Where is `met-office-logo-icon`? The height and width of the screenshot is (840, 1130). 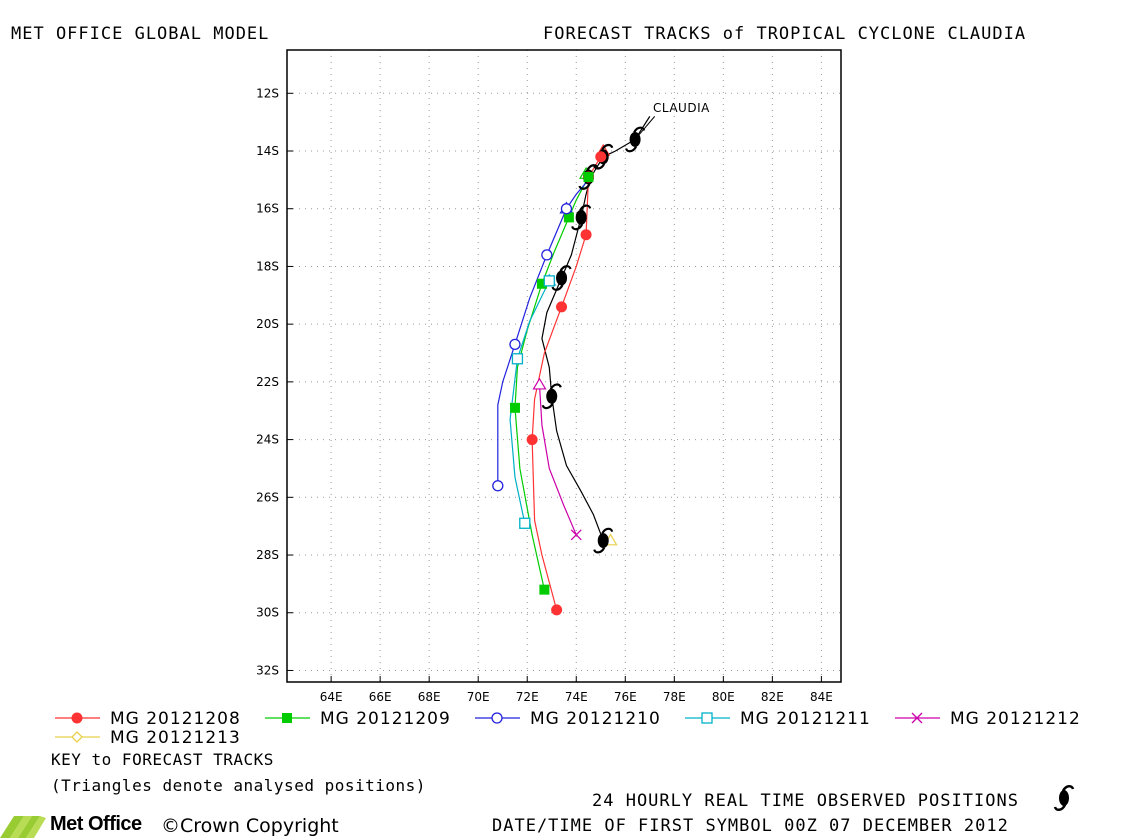
met-office-logo-icon is located at coordinates (23, 827).